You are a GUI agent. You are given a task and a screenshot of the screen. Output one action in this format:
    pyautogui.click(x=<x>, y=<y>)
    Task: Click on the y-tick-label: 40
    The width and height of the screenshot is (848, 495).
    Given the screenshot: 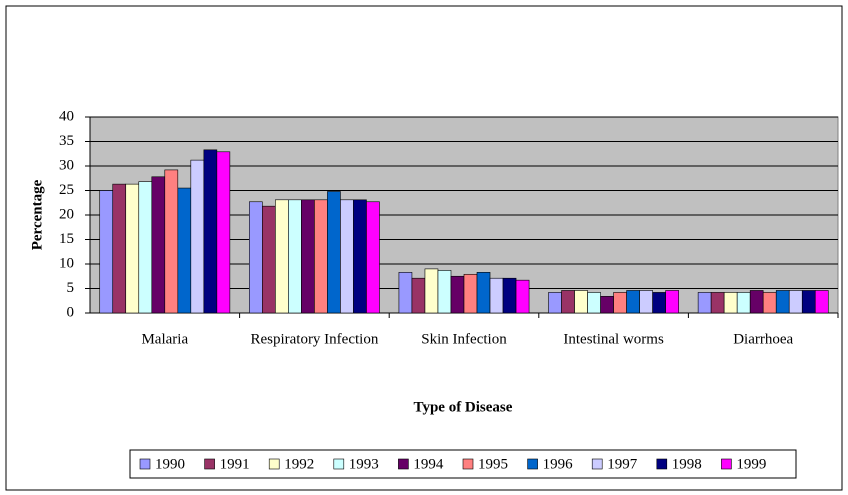 What is the action you would take?
    pyautogui.click(x=66, y=116)
    